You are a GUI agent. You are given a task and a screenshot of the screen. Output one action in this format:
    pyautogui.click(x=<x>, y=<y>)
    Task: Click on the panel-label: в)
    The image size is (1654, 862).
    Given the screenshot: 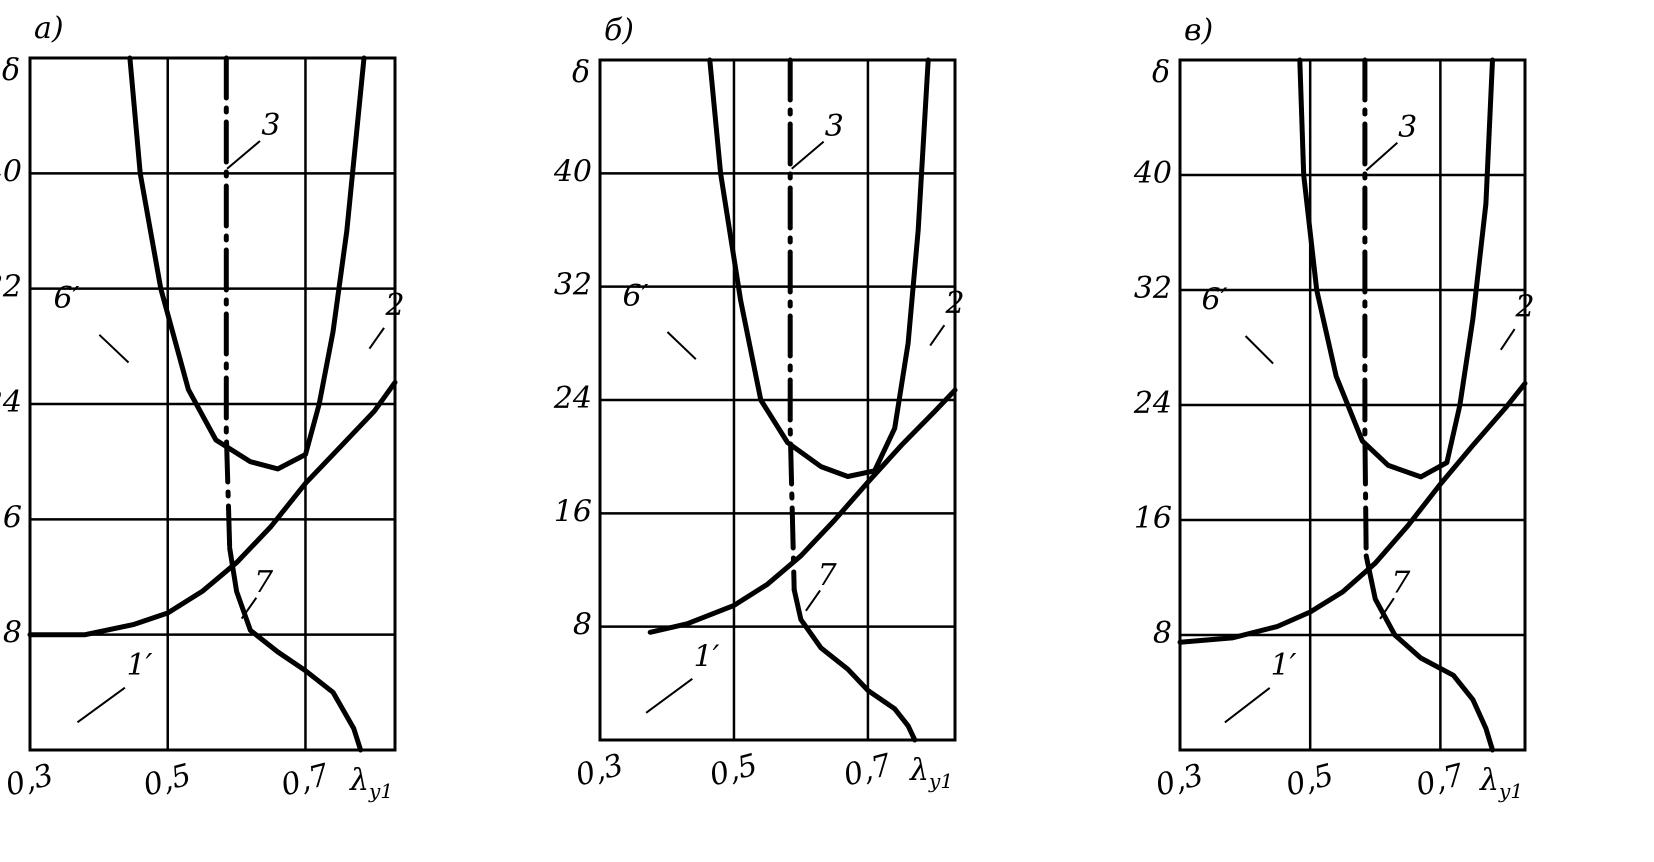 What is the action you would take?
    pyautogui.click(x=1198, y=30)
    